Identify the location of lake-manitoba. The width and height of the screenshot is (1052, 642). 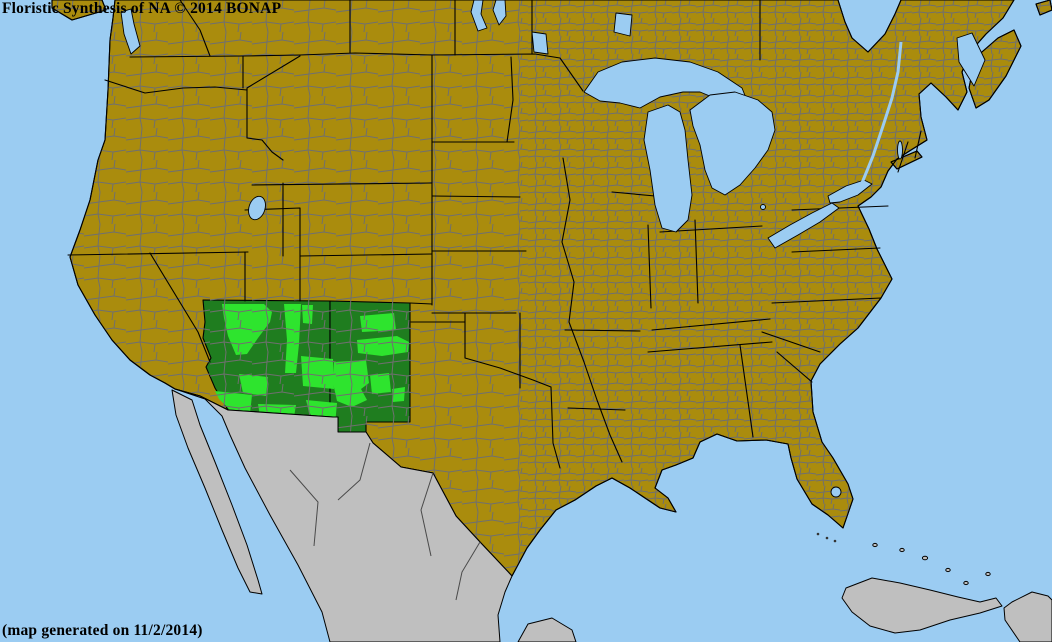
(499, 13).